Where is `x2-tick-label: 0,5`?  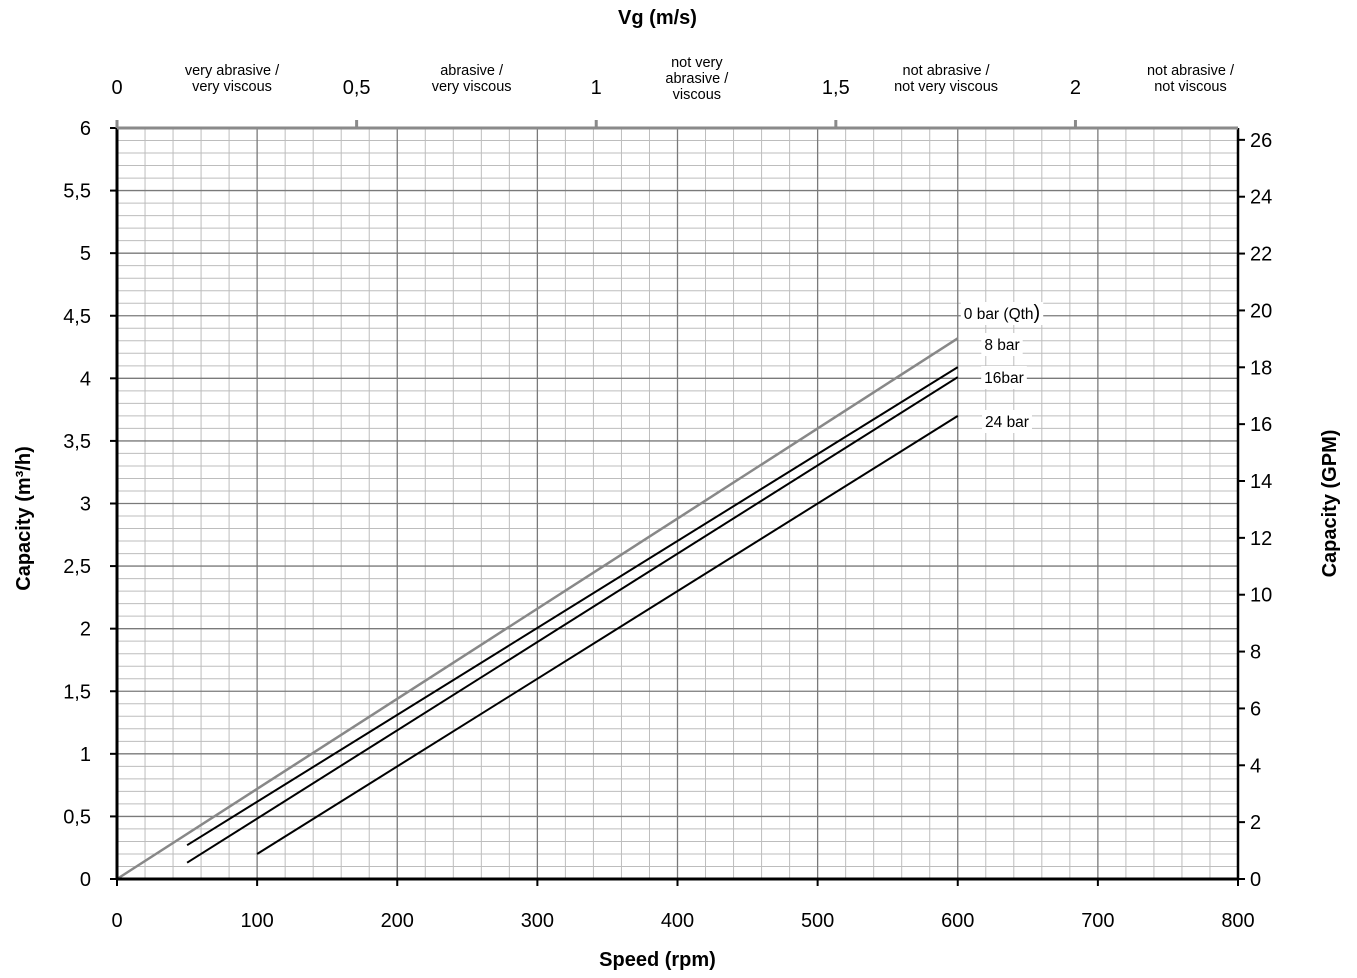 x2-tick-label: 0,5 is located at coordinates (357, 88).